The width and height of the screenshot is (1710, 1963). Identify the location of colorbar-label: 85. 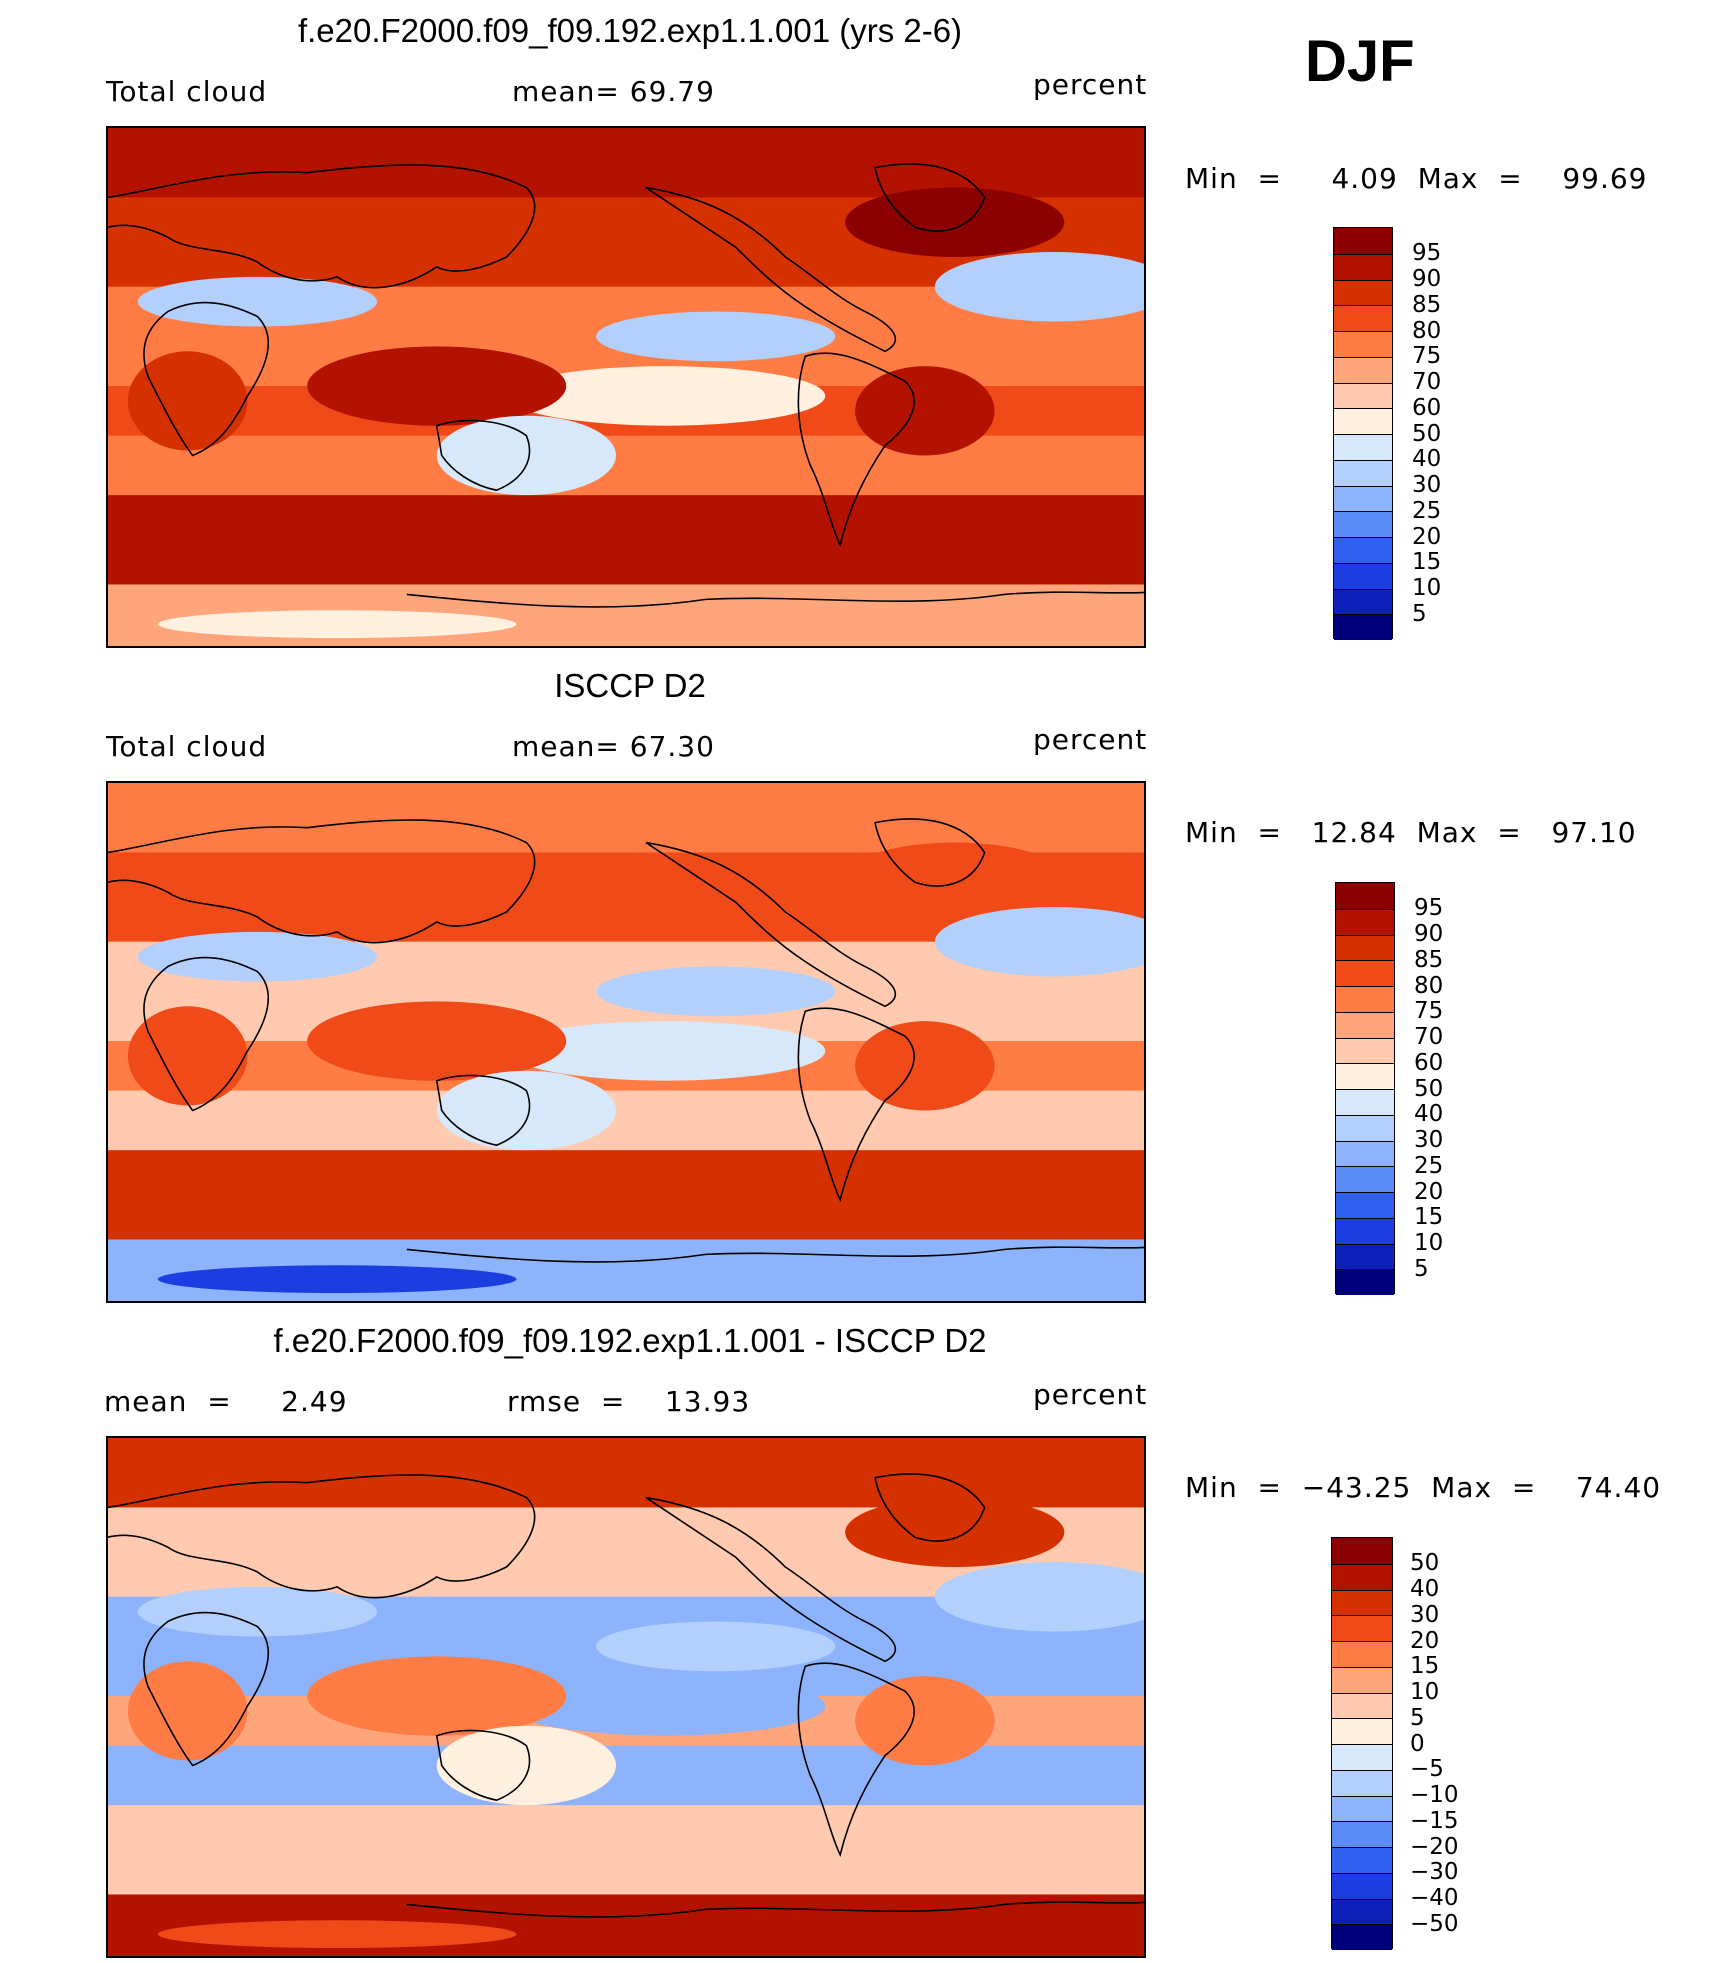
(1429, 959).